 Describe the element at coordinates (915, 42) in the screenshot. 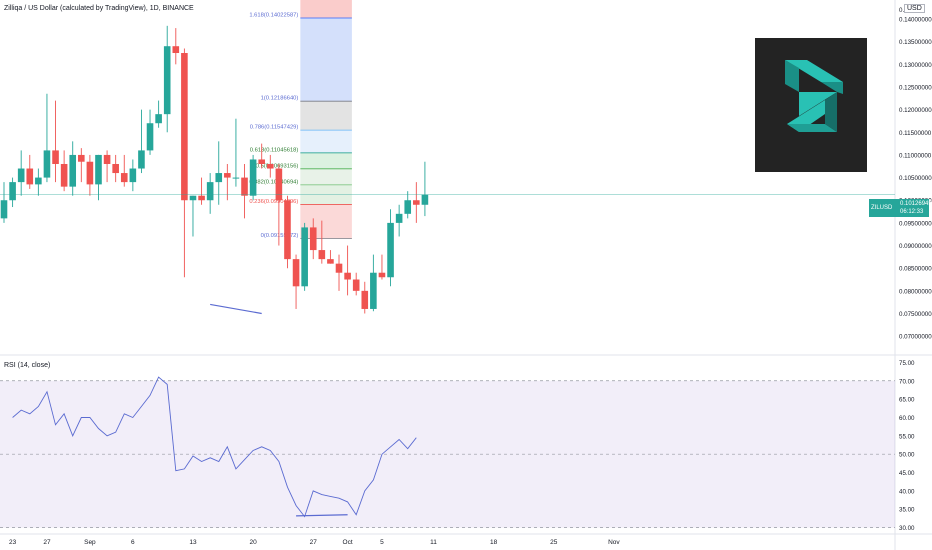

I see `price-axis-label: 0.13500000` at that location.